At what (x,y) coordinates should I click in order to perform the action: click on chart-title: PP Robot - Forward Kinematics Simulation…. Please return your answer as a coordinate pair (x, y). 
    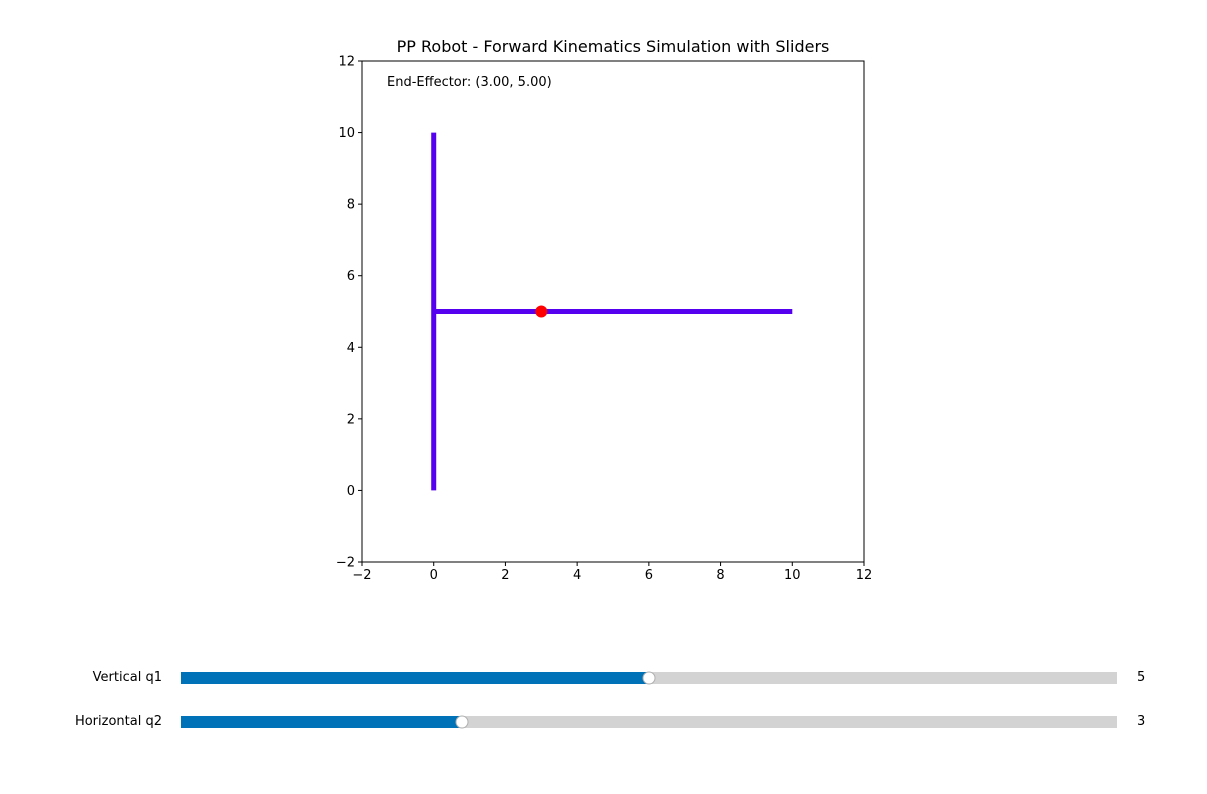
    Looking at the image, I should click on (613, 46).